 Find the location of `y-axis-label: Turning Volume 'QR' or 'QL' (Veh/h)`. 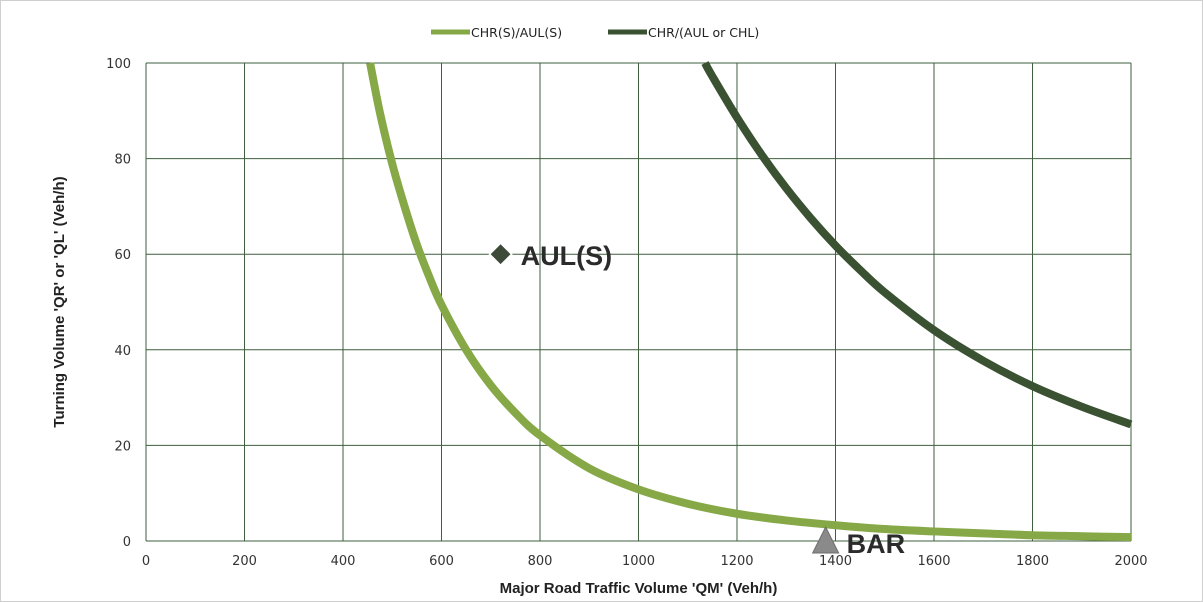

y-axis-label: Turning Volume 'QR' or 'QL' (Veh/h) is located at coordinates (59, 301).